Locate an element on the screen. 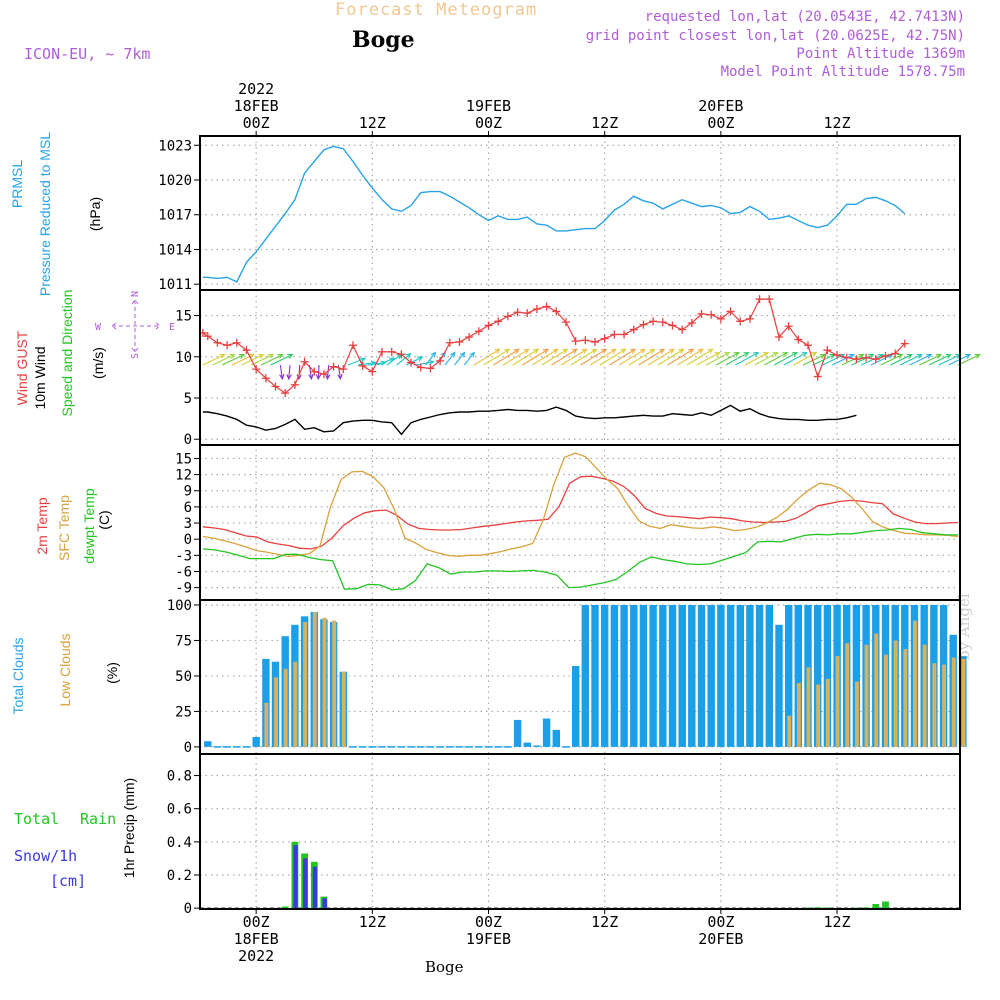 The height and width of the screenshot is (1000, 1000). top-time-label: 00Z is located at coordinates (488, 123).